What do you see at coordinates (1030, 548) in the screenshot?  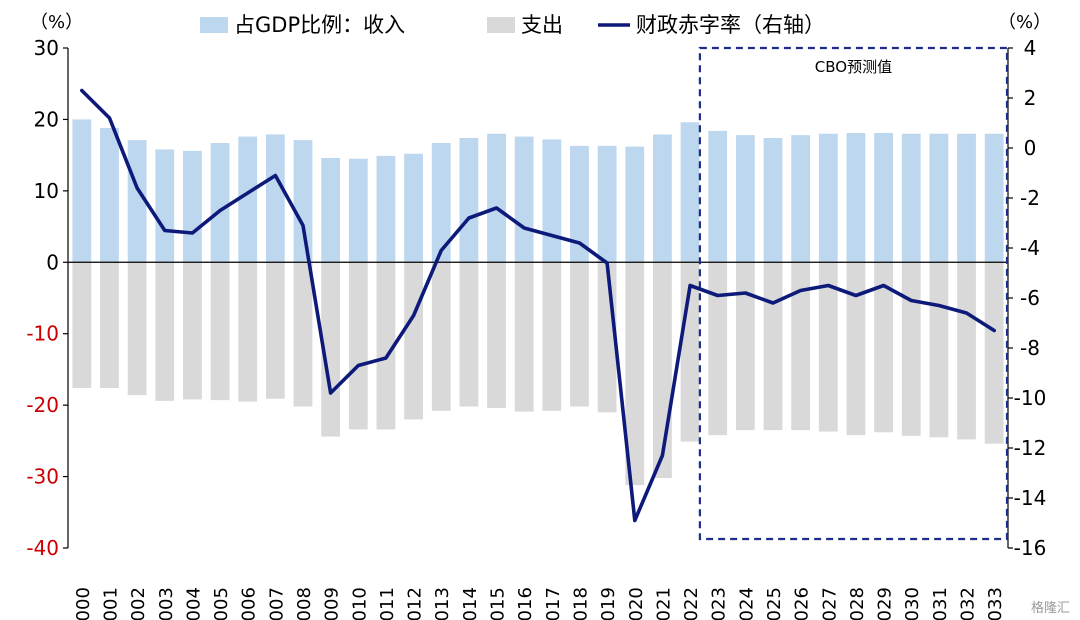 I see `right-tick-label: -16` at bounding box center [1030, 548].